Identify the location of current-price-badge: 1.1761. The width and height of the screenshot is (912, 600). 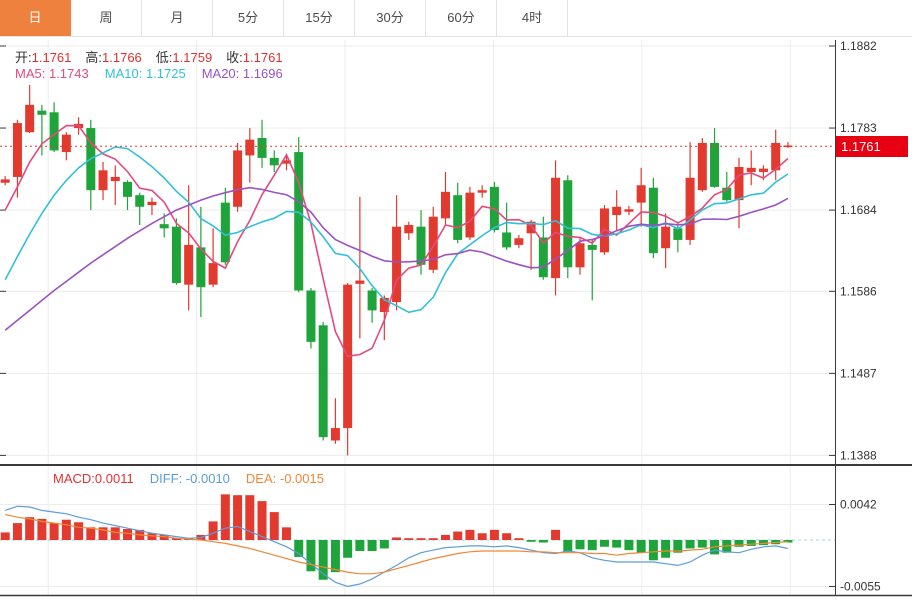
(872, 146).